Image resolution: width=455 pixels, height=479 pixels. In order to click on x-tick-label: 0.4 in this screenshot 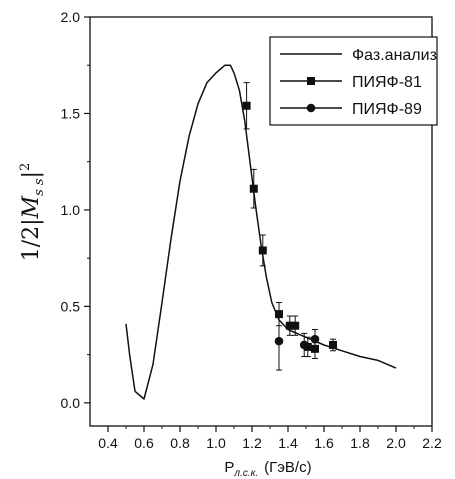, I will do `click(108, 443)`.